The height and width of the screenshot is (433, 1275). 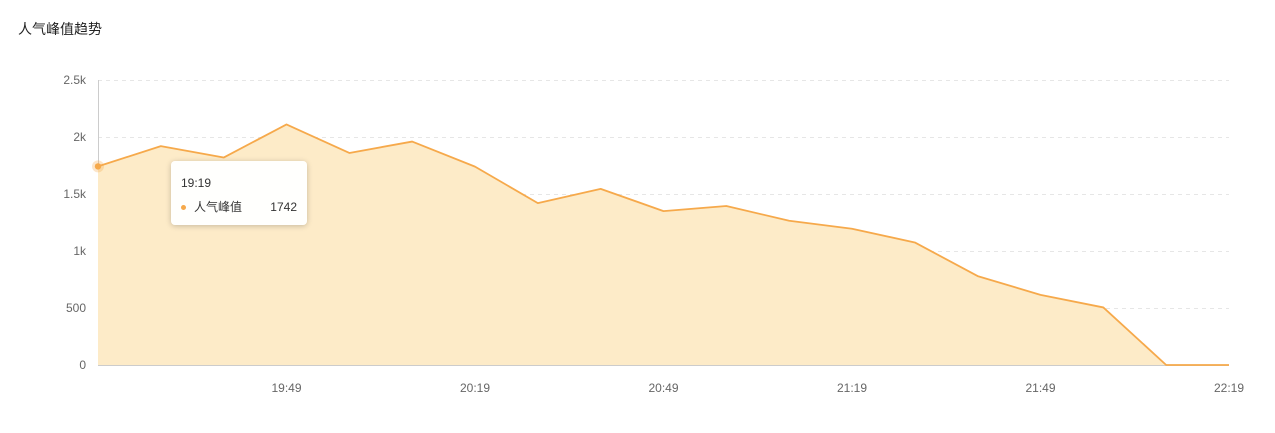 What do you see at coordinates (286, 388) in the screenshot?
I see `x-tick-label: 19:49` at bounding box center [286, 388].